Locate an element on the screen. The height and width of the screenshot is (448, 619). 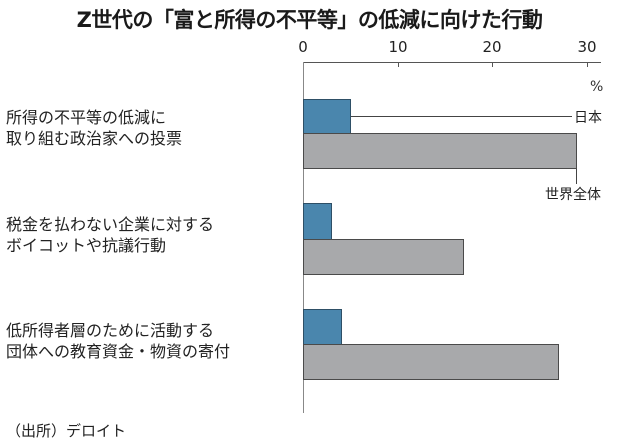
source-note: （出所）デロイト is located at coordinates (66, 431).